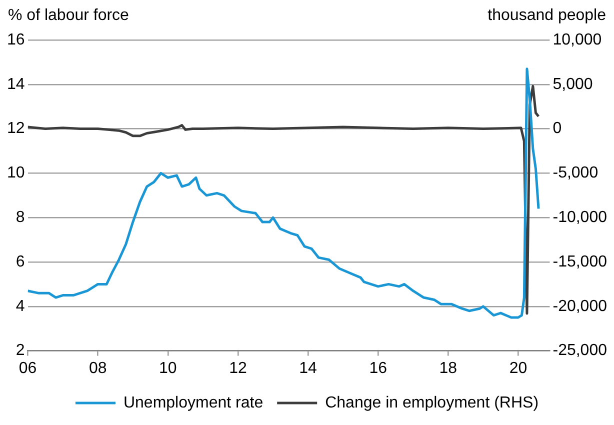 Image resolution: width=614 pixels, height=425 pixels. I want to click on y2-tick-label: 0, so click(557, 129).